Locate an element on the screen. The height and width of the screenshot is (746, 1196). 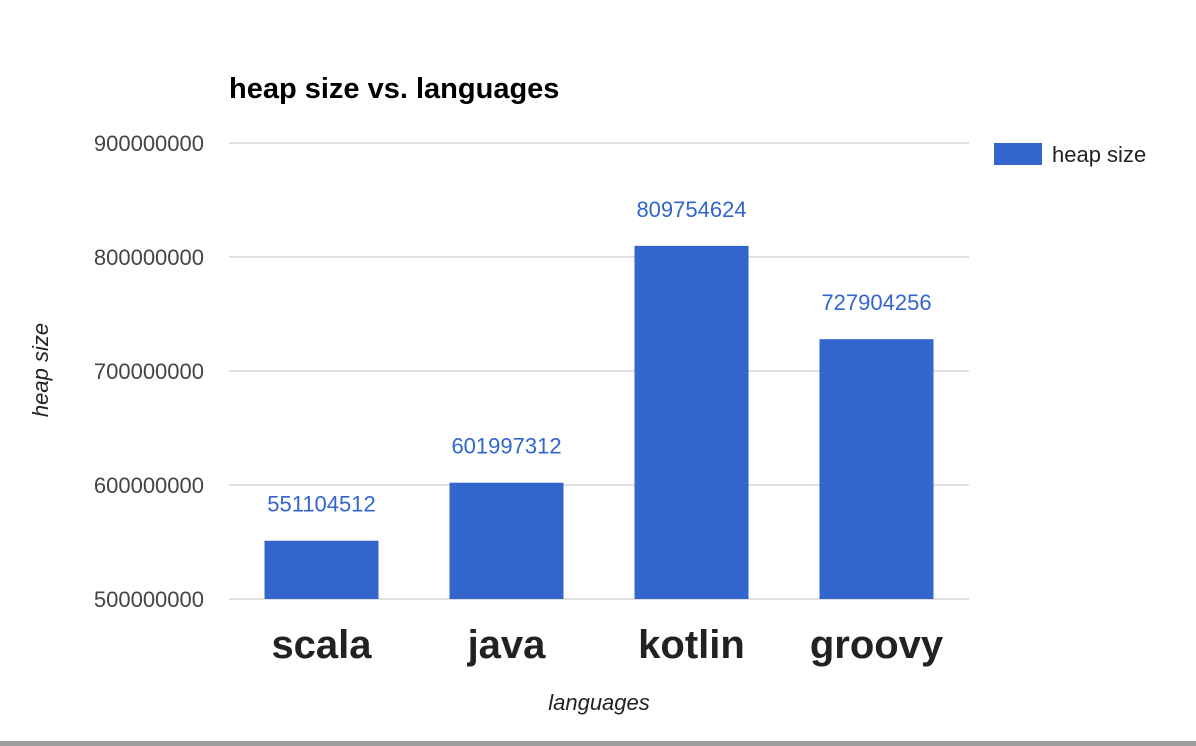
legend-swatch is located at coordinates (1018, 154).